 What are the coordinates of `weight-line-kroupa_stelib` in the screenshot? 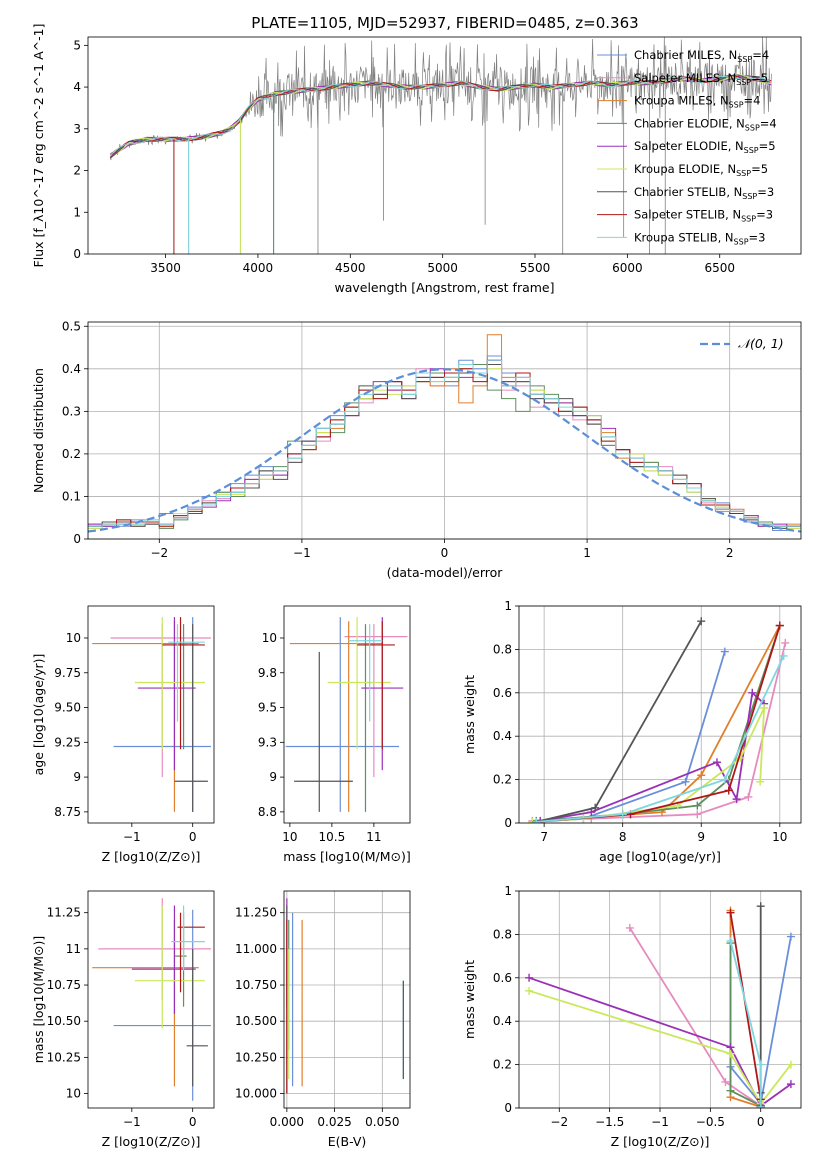 It's located at (660, 739).